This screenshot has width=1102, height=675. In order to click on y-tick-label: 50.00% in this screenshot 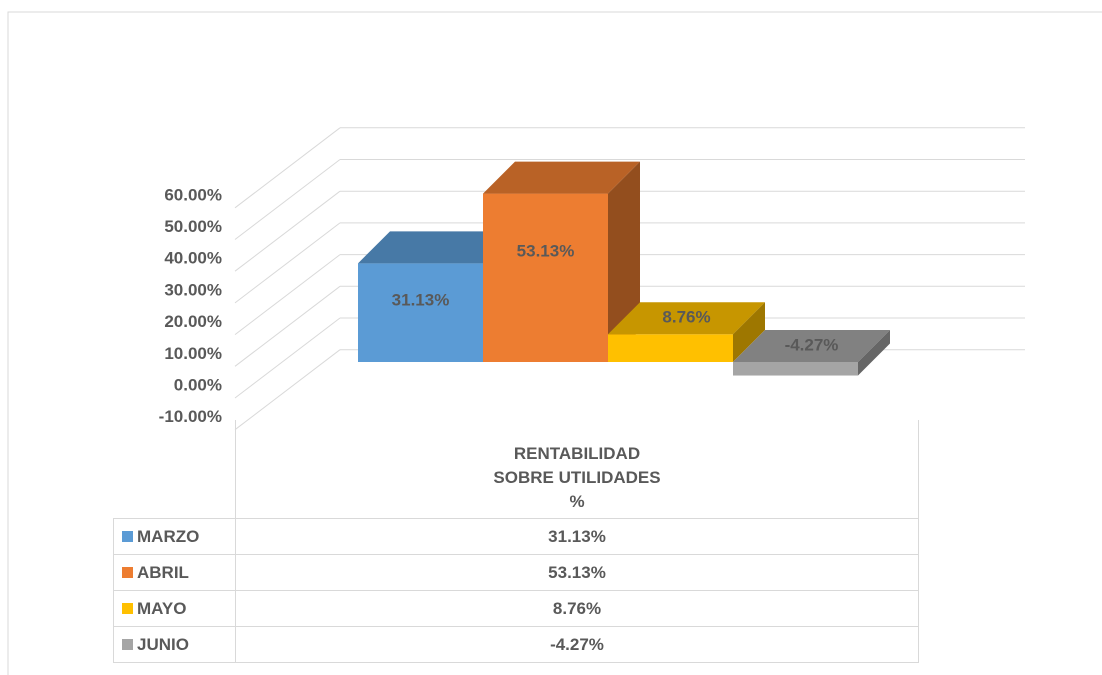, I will do `click(193, 226)`.